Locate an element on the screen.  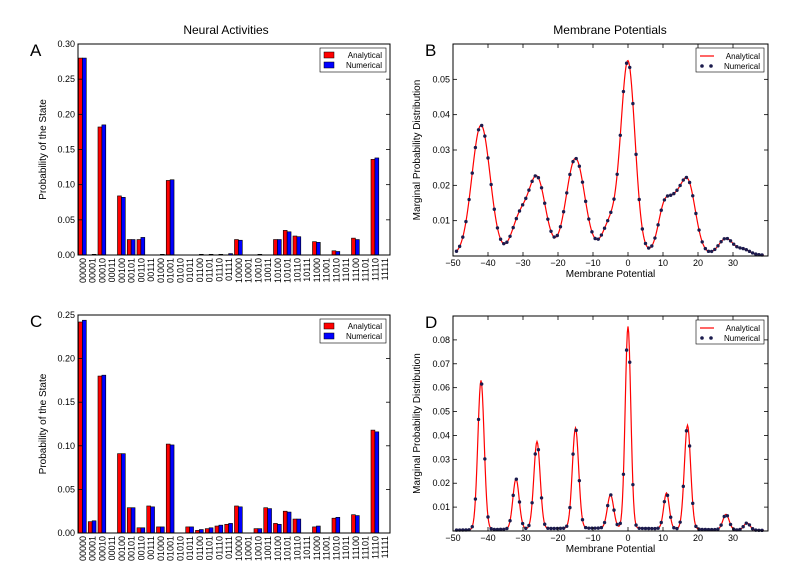
y-tick-label: 0.04 is located at coordinates (441, 115).